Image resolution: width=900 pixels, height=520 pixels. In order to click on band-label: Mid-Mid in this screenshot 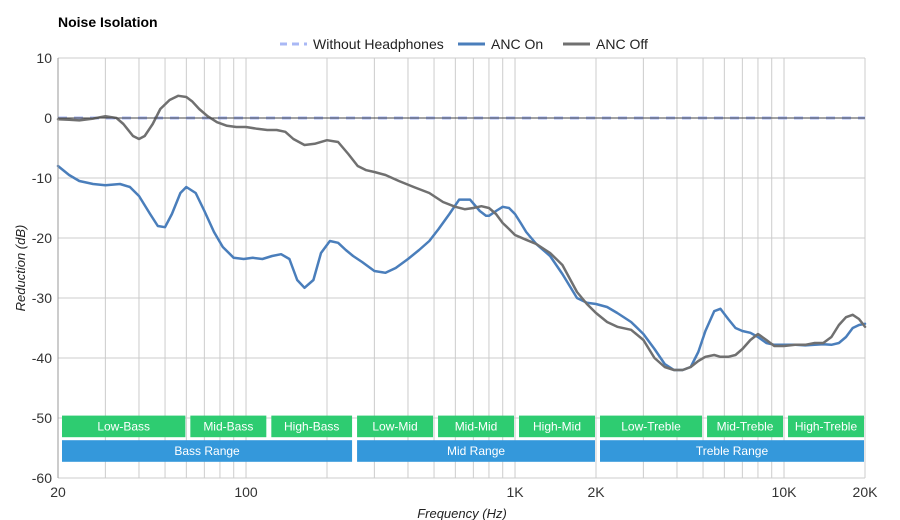, I will do `click(476, 426)`.